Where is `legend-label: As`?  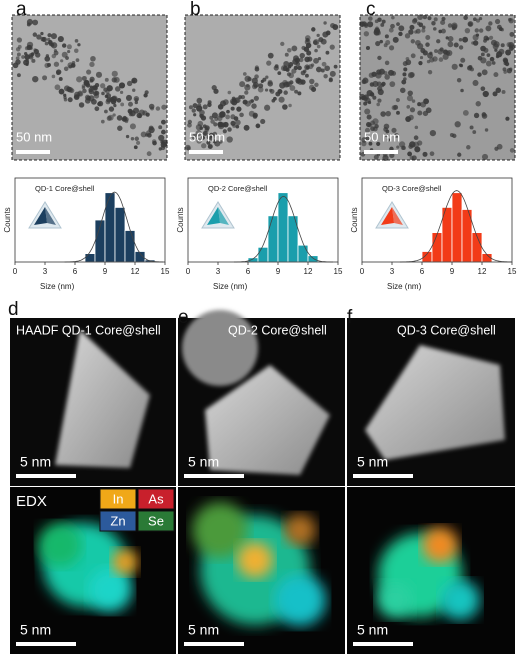 legend-label: As is located at coordinates (156, 498).